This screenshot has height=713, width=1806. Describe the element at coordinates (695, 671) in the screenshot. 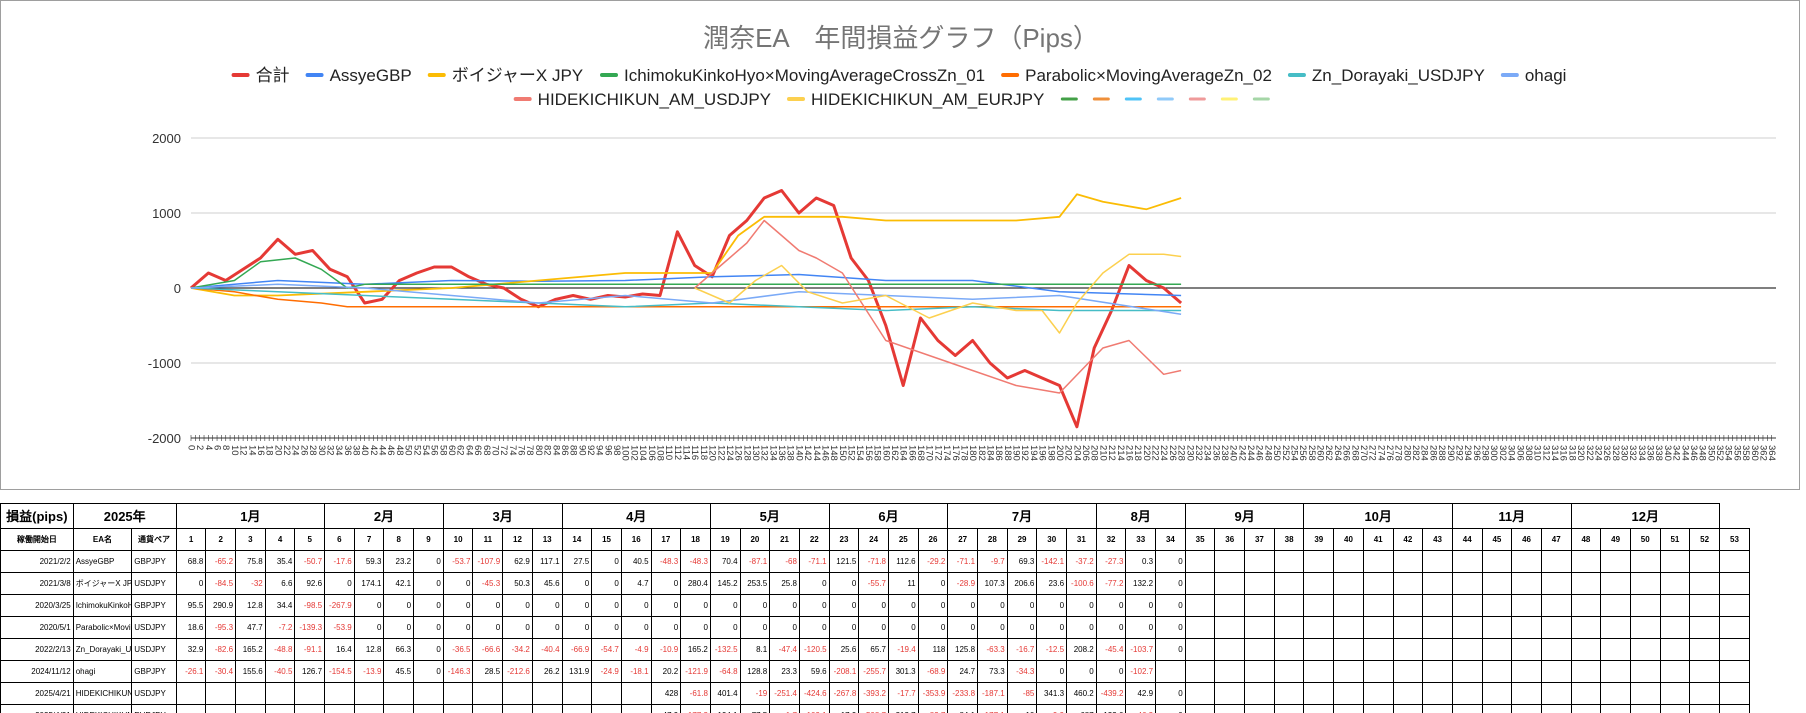

I see `pips-cell: -121.9` at that location.